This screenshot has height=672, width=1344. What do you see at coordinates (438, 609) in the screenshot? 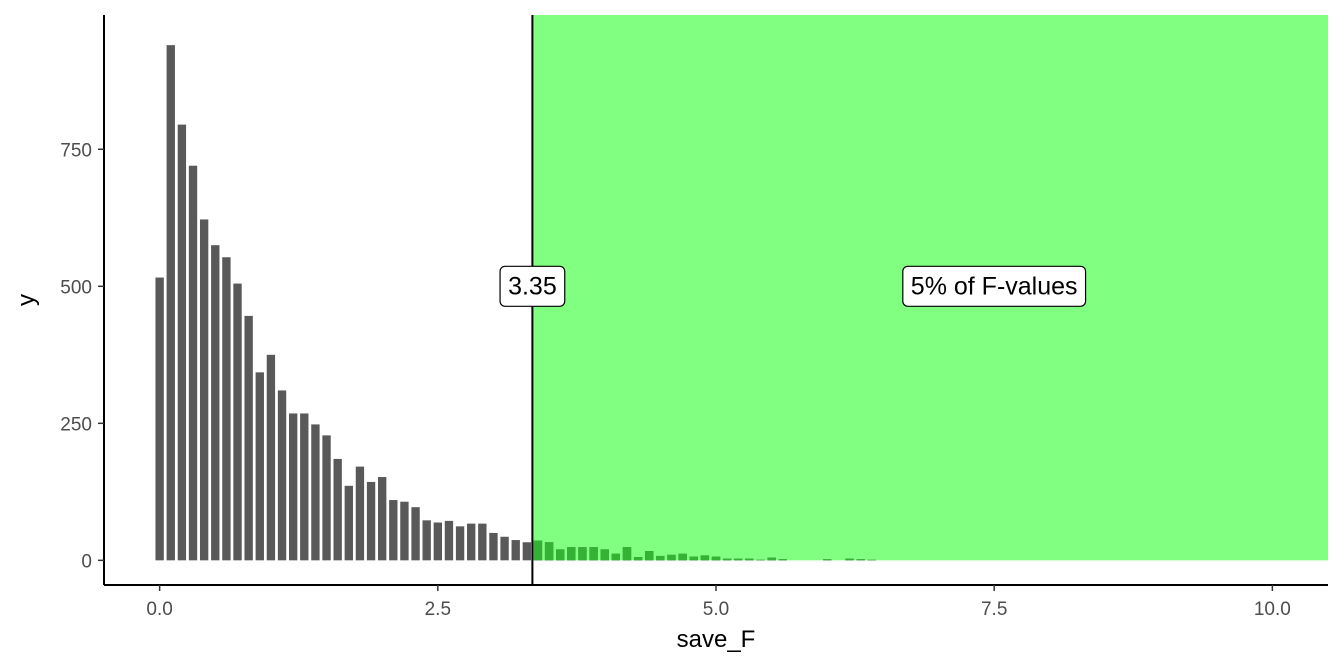
I see `x-tick-label: 2.5` at bounding box center [438, 609].